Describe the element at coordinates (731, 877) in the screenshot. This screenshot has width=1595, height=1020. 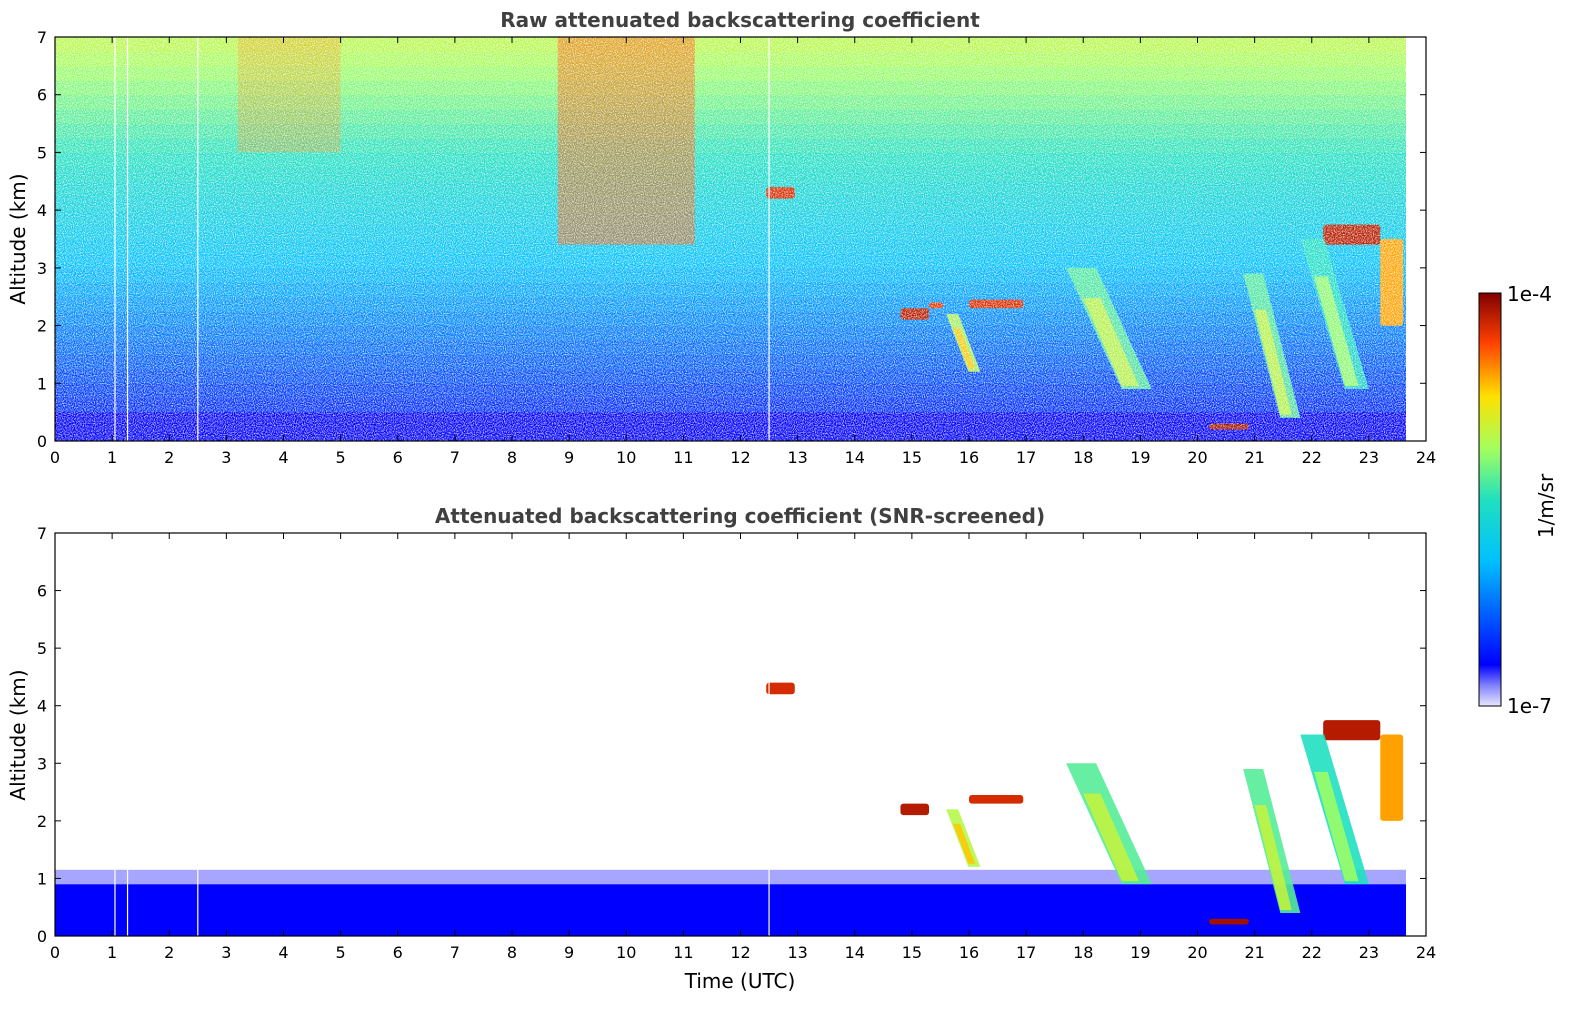
I see `boundary-layer-top` at that location.